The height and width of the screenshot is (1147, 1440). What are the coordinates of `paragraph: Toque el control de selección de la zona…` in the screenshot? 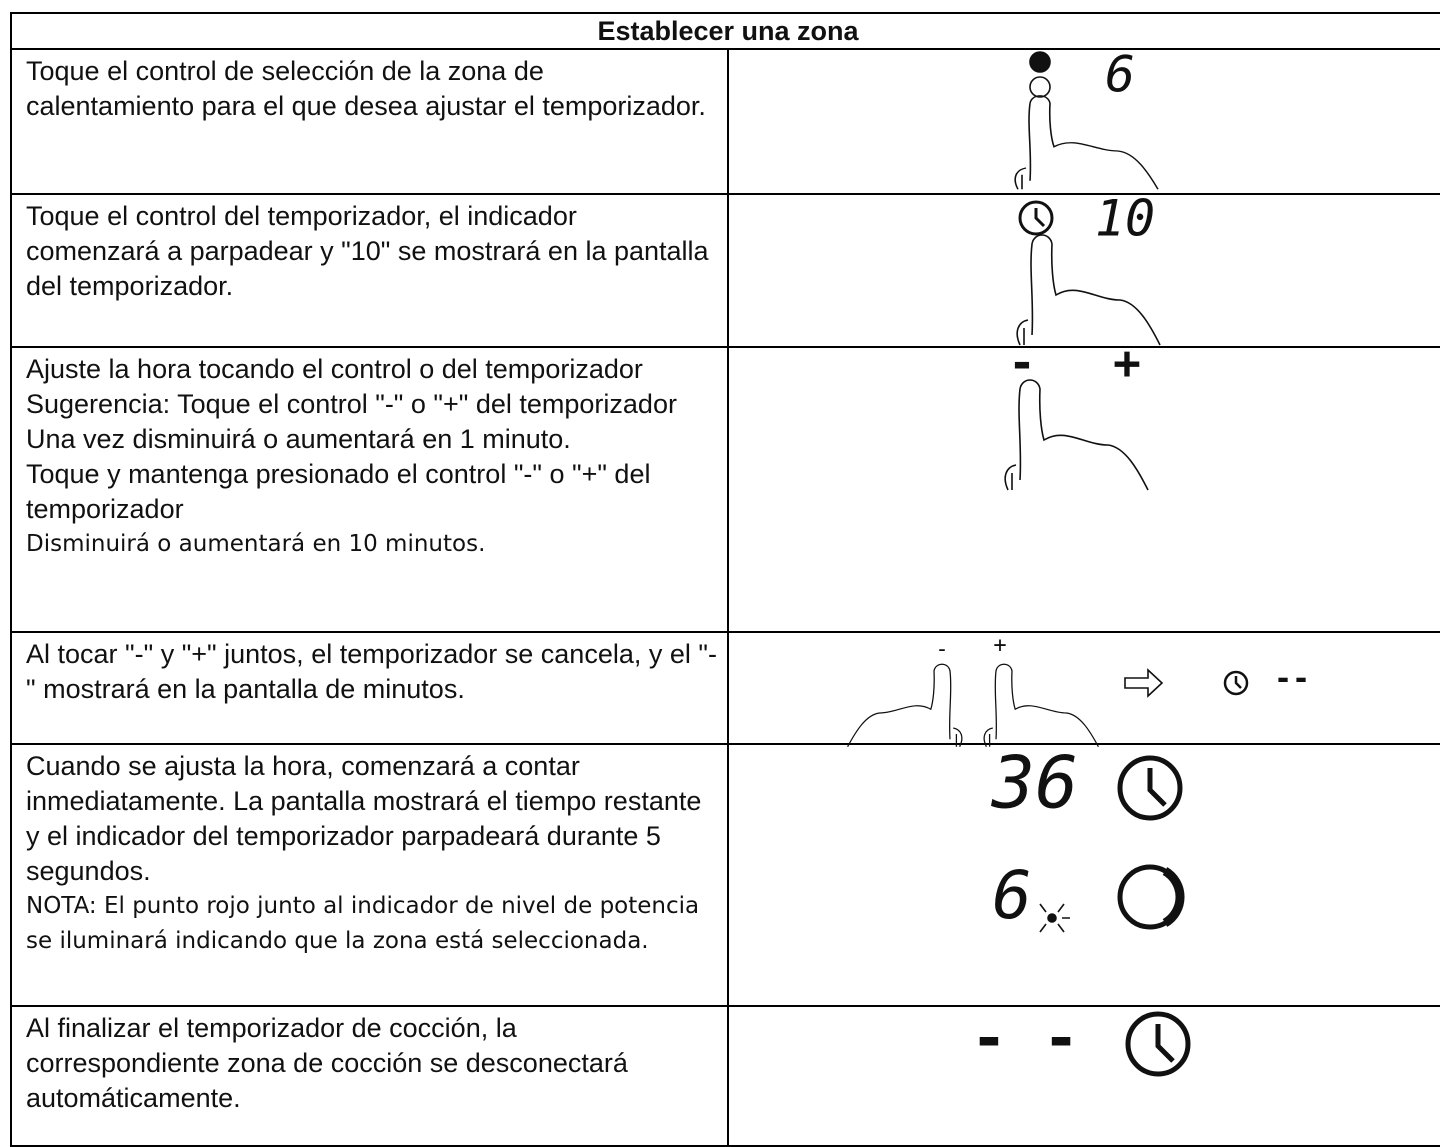 It's located at (366, 88).